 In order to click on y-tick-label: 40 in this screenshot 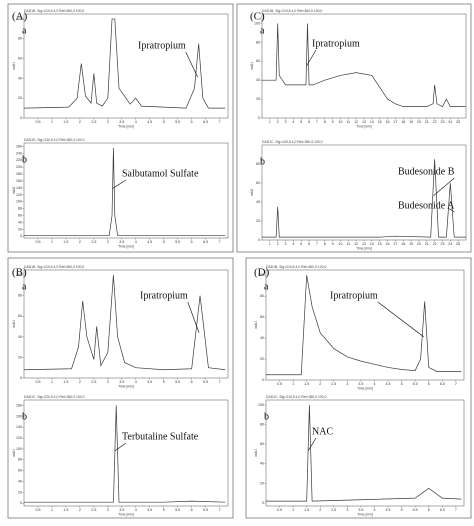, I will do `click(258, 202)`.